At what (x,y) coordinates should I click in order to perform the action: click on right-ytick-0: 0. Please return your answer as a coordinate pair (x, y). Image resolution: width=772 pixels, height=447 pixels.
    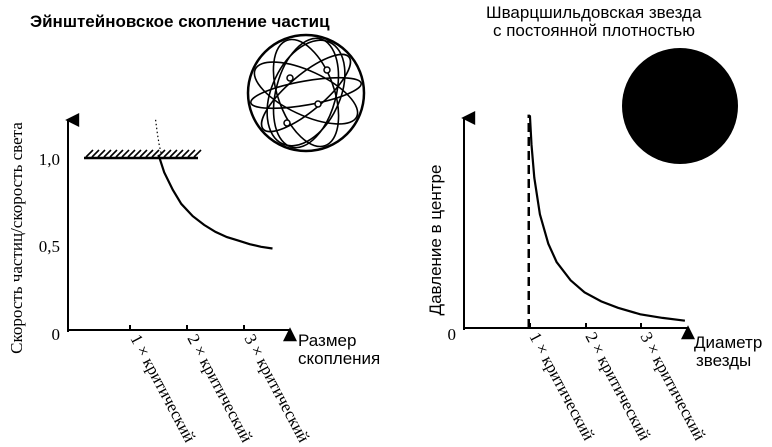
    Looking at the image, I should click on (452, 334).